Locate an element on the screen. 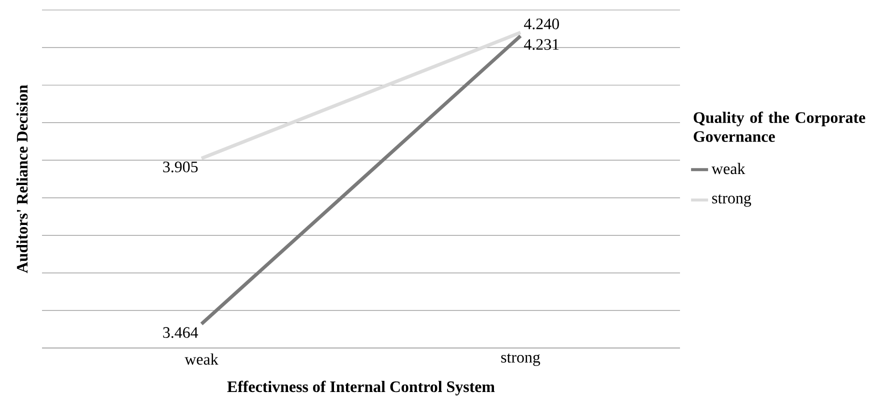  data-label: 4.240 is located at coordinates (541, 24).